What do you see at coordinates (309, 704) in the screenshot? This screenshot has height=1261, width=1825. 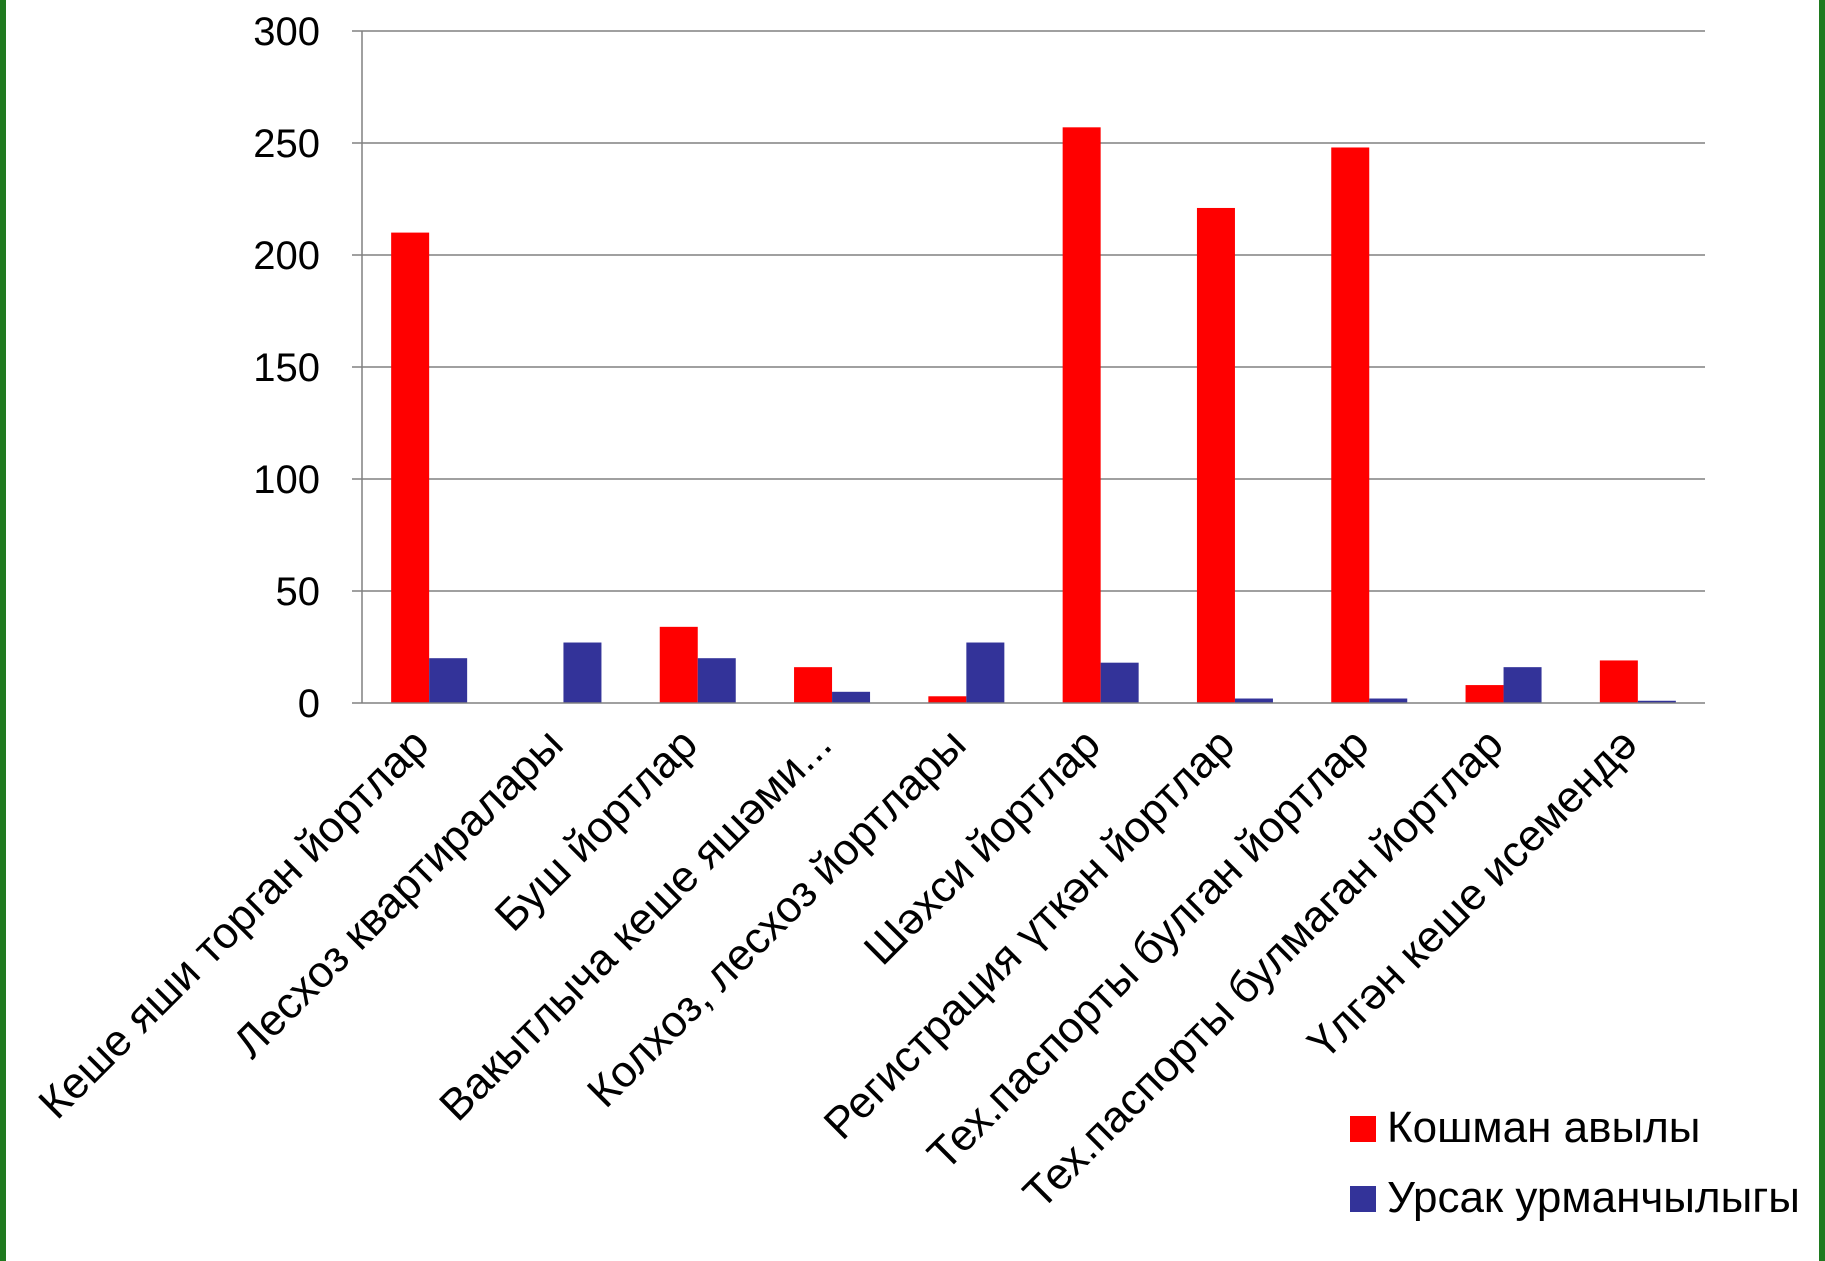 I see `y-tick-label: 0` at bounding box center [309, 704].